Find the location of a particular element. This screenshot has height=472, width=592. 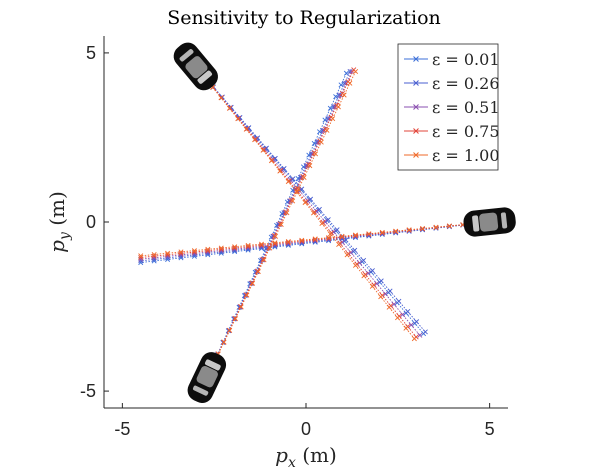

y-tick-label: 0 is located at coordinates (91, 222).